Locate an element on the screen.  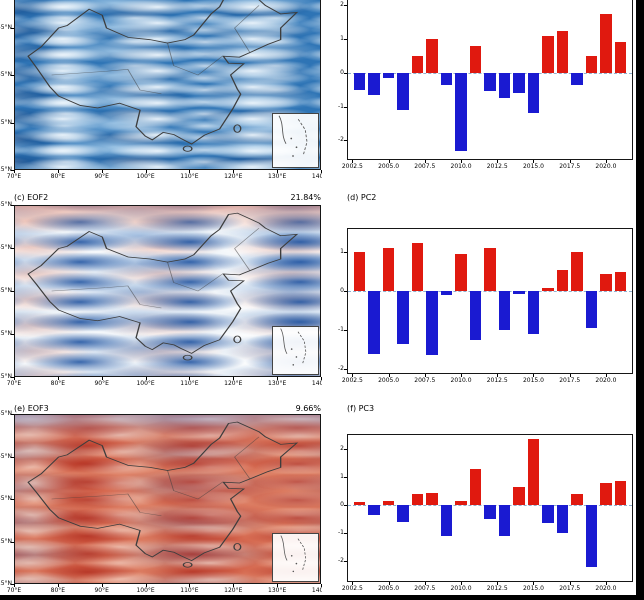
x-tick-label: 2012.5 is located at coordinates (497, 166).